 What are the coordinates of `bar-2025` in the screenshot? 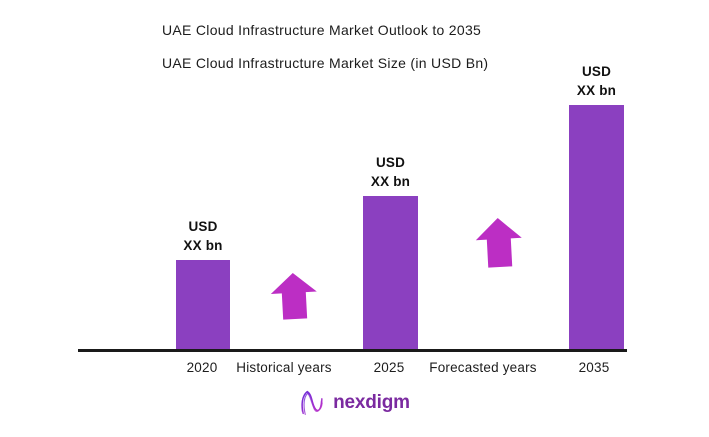 It's located at (390, 274).